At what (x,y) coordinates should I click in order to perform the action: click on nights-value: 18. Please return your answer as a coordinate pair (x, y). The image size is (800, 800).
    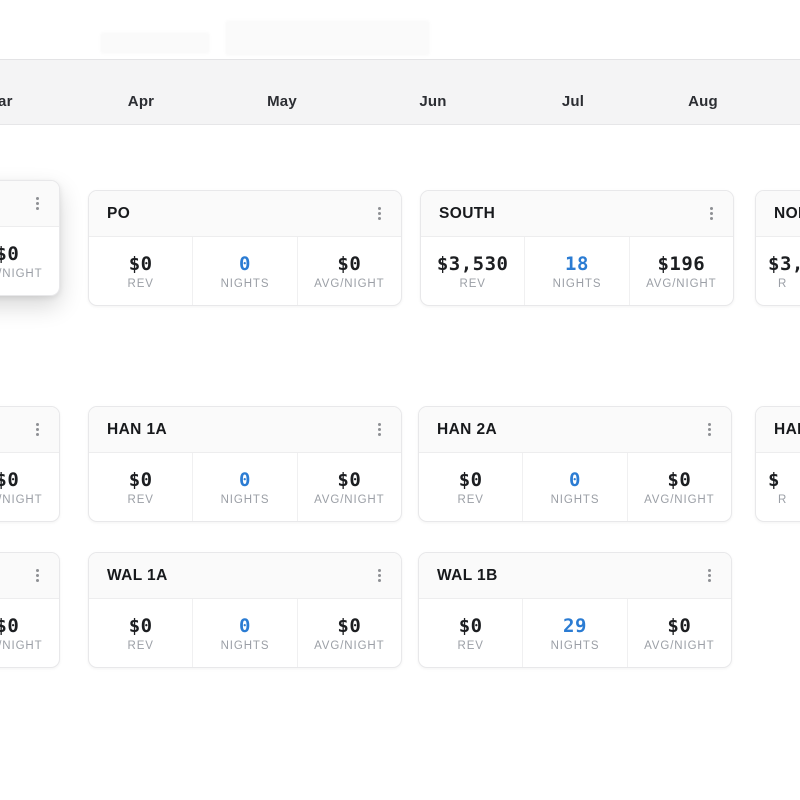
    Looking at the image, I should click on (577, 263).